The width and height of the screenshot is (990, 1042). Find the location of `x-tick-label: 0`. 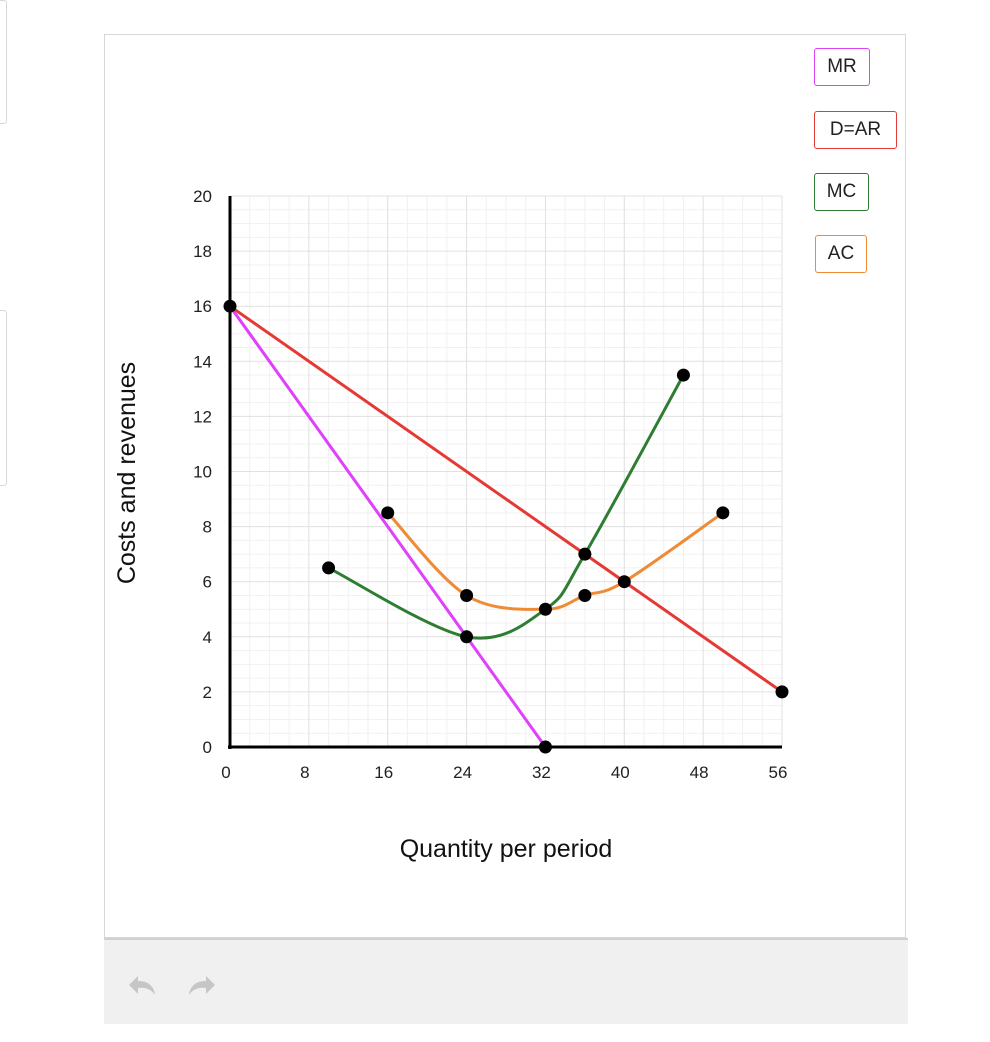

x-tick-label: 0 is located at coordinates (225, 772).